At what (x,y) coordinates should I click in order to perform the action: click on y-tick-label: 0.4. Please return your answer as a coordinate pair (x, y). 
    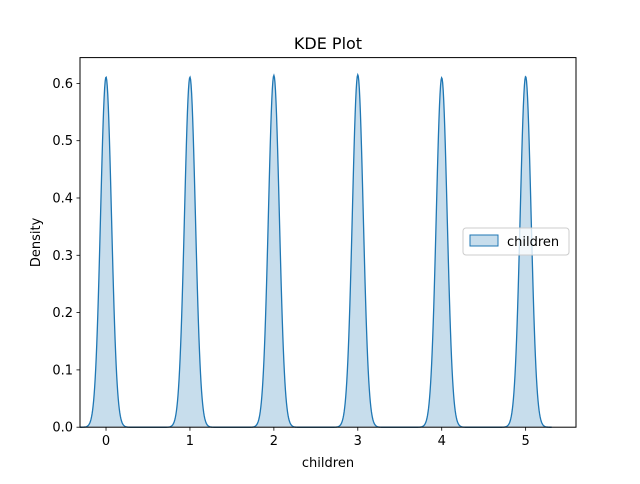
    Looking at the image, I should click on (62, 198).